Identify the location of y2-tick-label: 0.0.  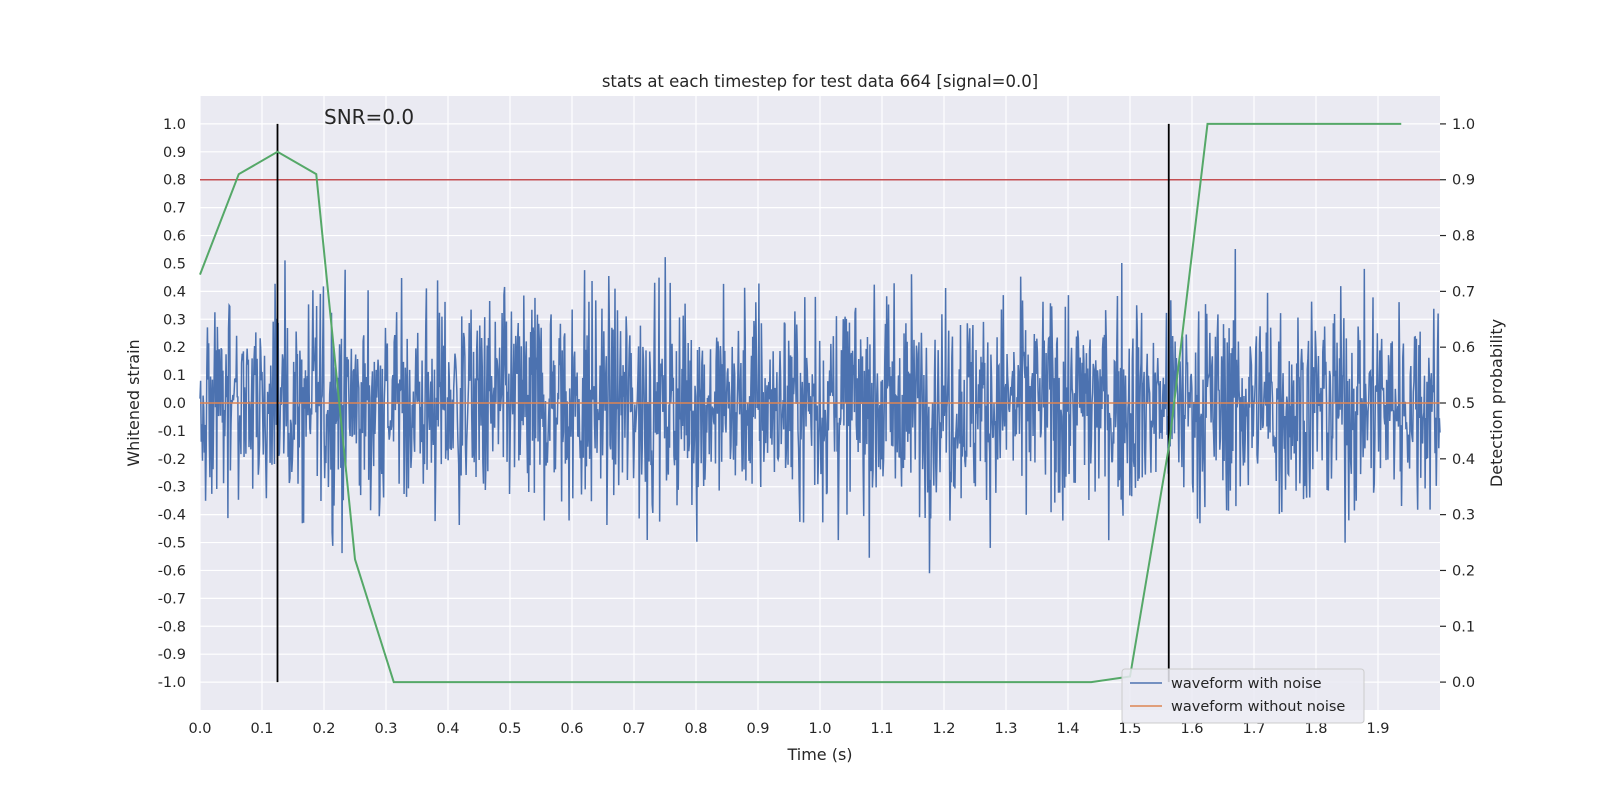
(1463, 683).